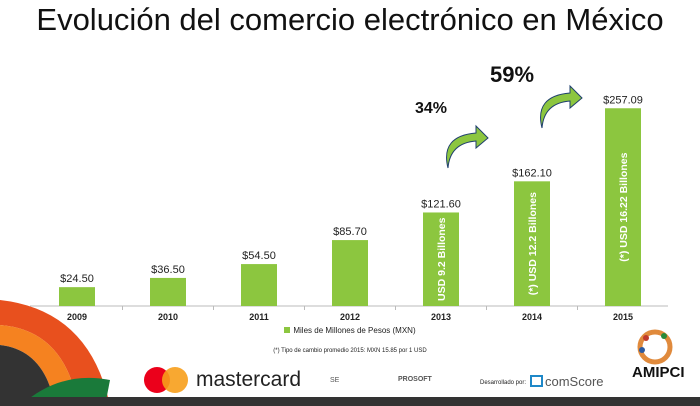  What do you see at coordinates (168, 270) in the screenshot?
I see `value-label-2010: $36.50` at bounding box center [168, 270].